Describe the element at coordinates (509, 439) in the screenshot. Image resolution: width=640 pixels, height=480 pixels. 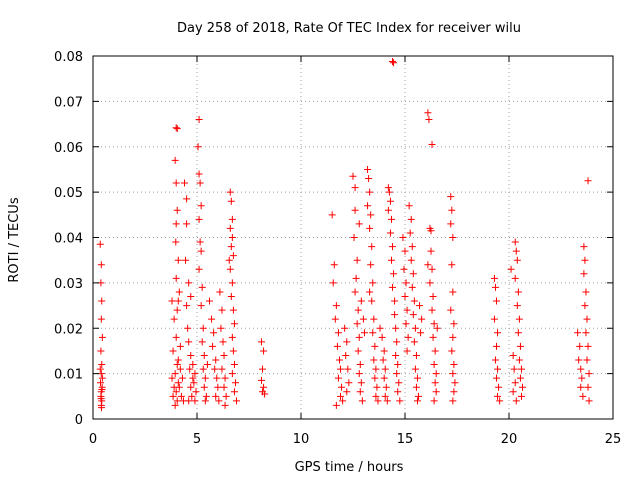
I see `x-tick-label: 20` at that location.